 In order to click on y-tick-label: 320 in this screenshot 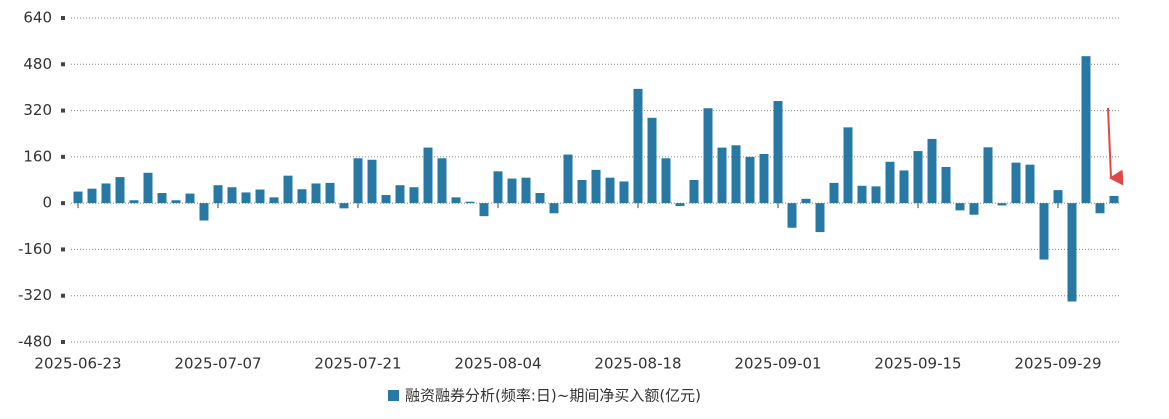, I will do `click(37, 110)`.